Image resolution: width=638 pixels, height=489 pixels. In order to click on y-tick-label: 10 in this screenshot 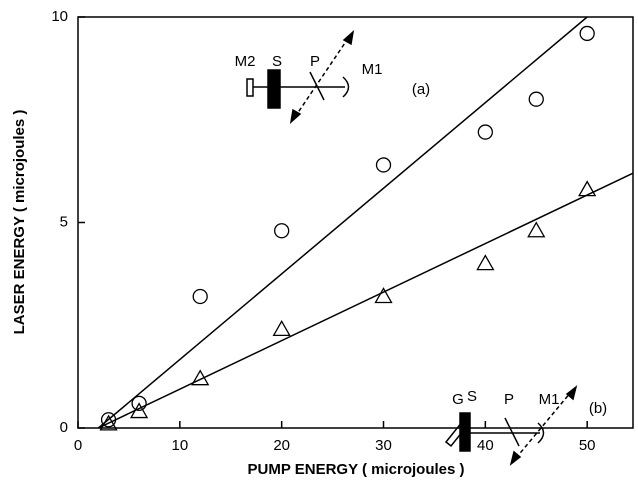, I will do `click(59, 16)`.